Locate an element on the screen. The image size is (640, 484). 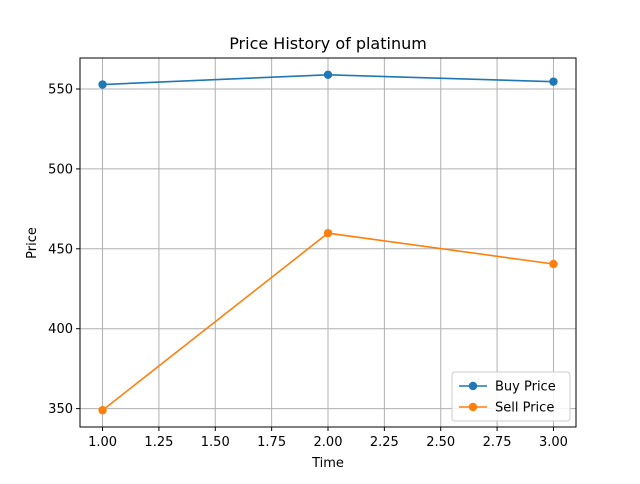
y-tick-label: 450 is located at coordinates (60, 249).